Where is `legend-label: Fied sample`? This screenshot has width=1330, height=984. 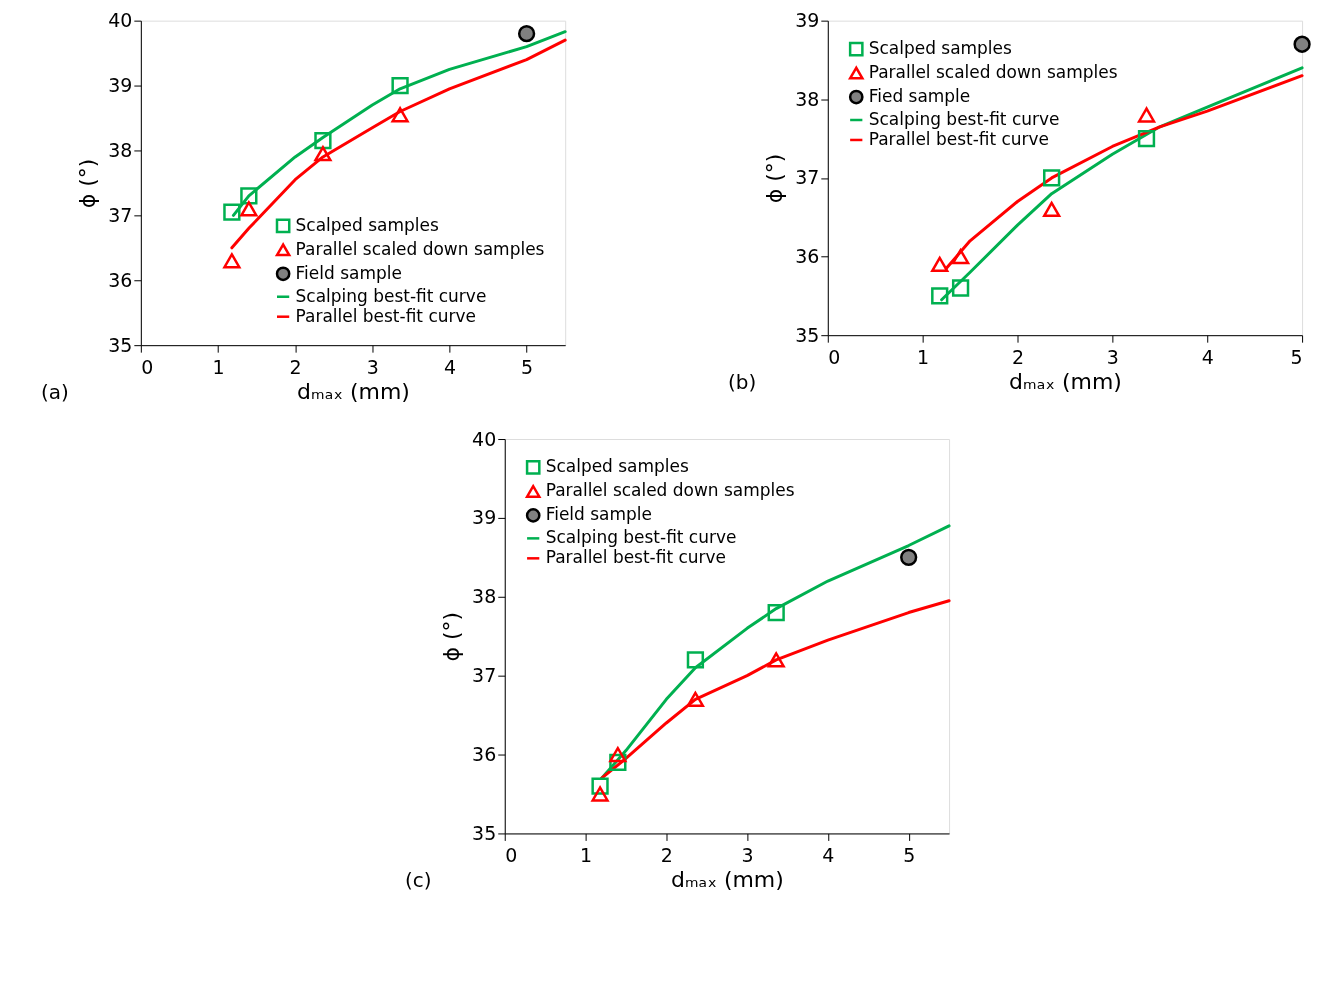
legend-label: Fied sample is located at coordinates (919, 96).